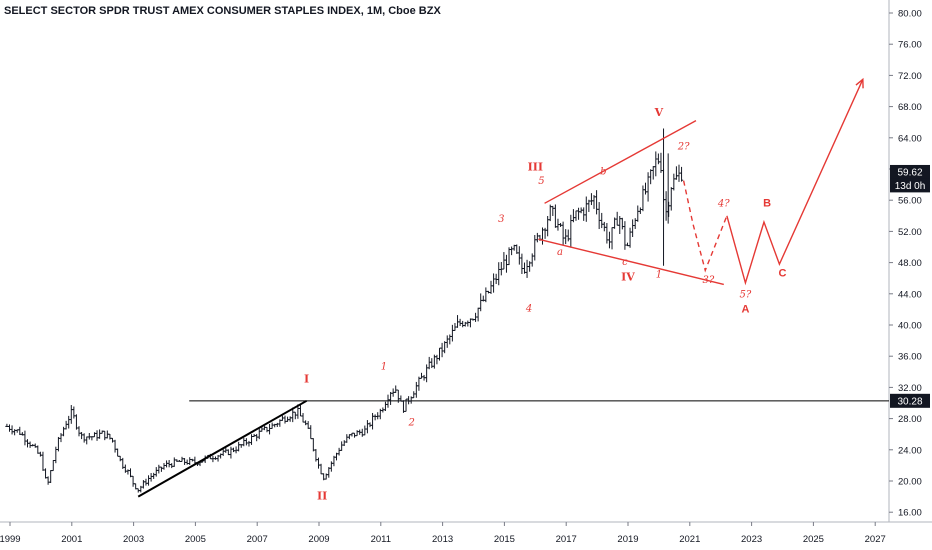 The width and height of the screenshot is (932, 550). I want to click on x-tick-label: 2027, so click(875, 539).